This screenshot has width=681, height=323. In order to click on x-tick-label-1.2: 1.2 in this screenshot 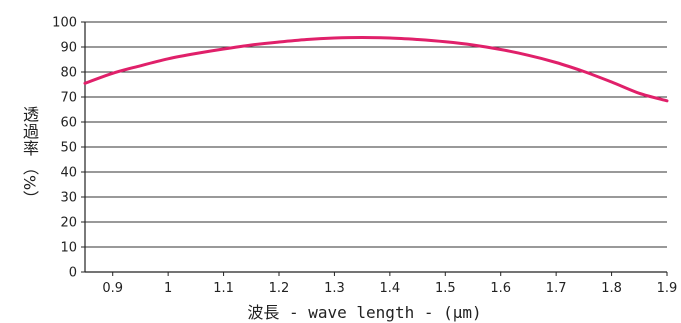, I will do `click(279, 288)`.